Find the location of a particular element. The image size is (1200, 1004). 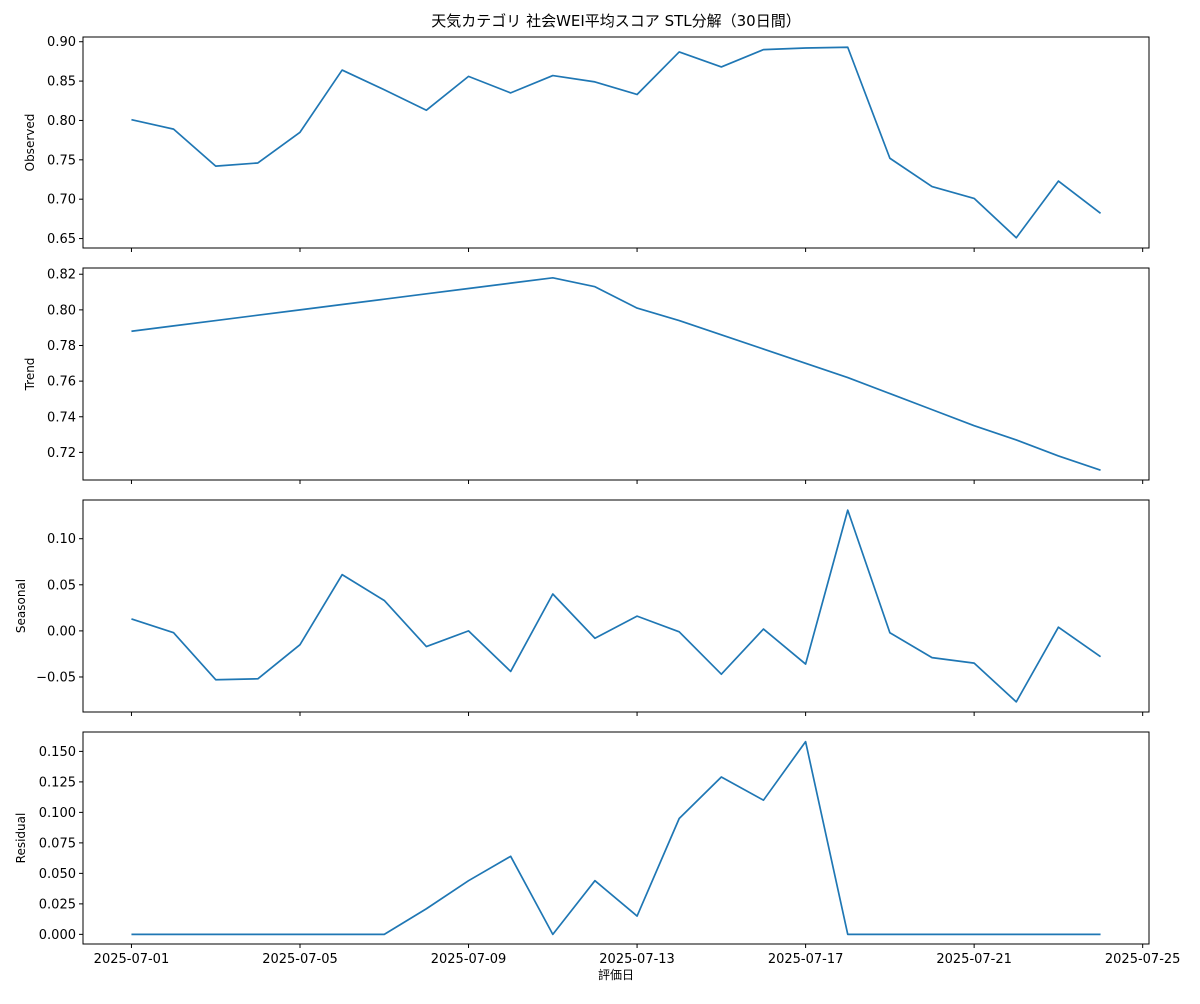

y-axis-label: Residual is located at coordinates (21, 838).